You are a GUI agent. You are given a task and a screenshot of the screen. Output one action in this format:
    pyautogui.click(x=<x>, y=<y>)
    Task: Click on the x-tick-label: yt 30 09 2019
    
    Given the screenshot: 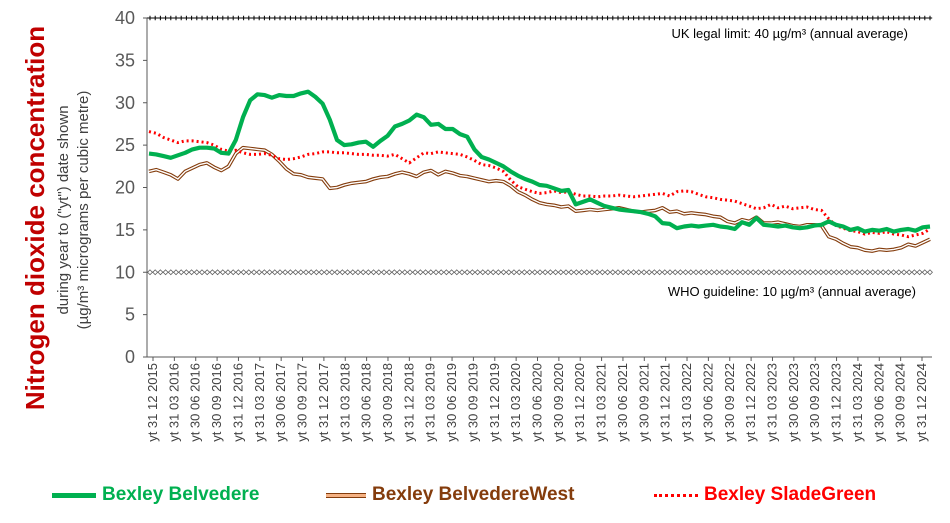 What is the action you would take?
    pyautogui.click(x=472, y=402)
    